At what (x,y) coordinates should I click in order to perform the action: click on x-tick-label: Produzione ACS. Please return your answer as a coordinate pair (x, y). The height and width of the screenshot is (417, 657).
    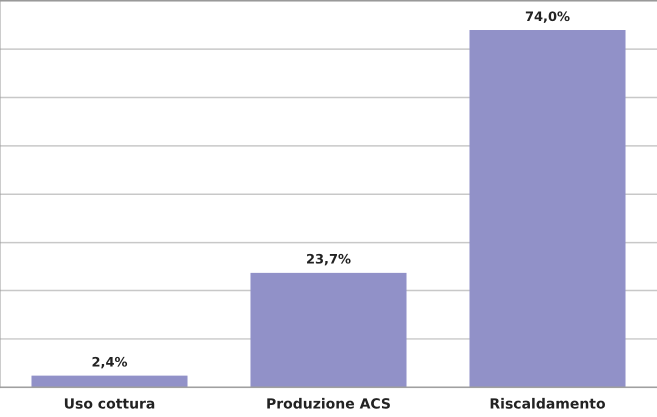
    Looking at the image, I should click on (329, 404).